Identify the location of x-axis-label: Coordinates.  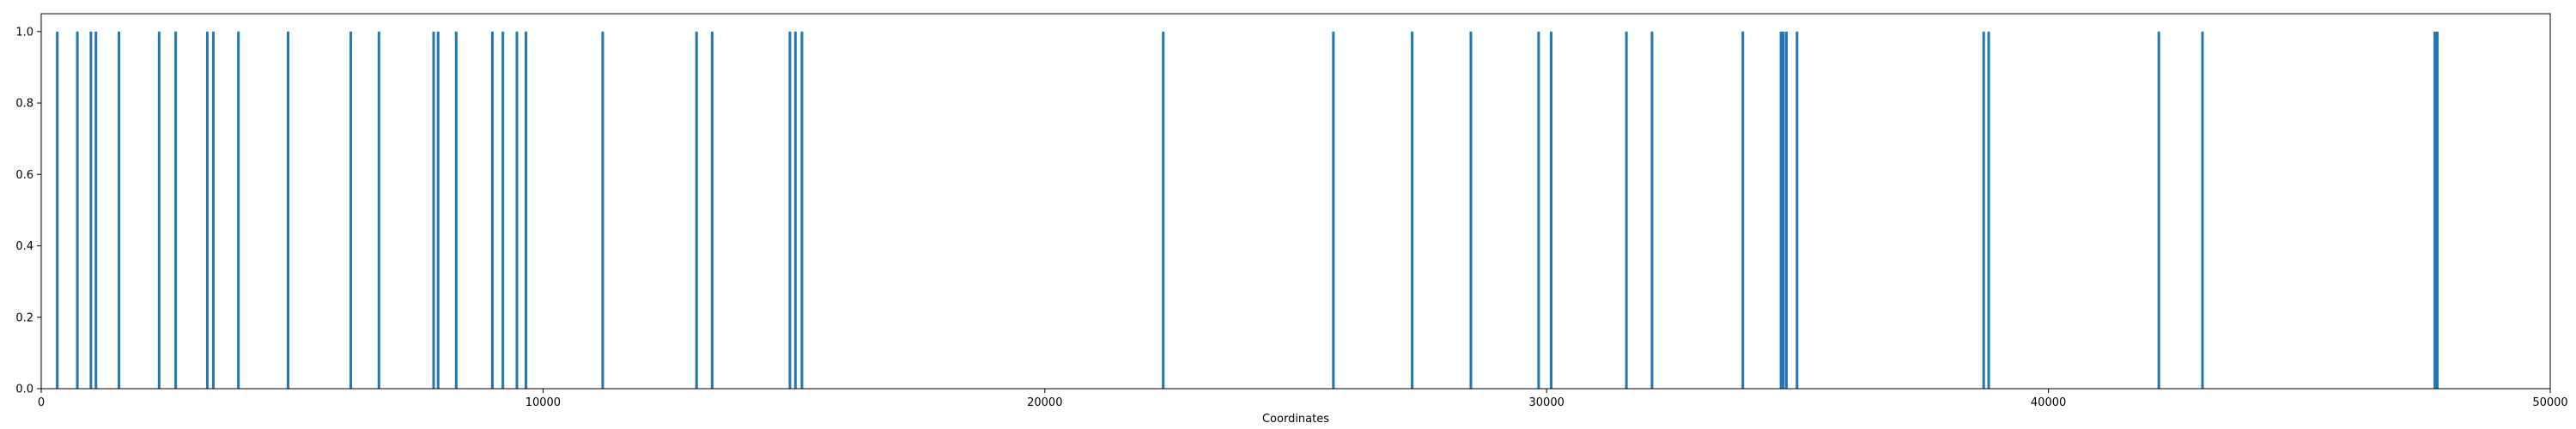
(1295, 420).